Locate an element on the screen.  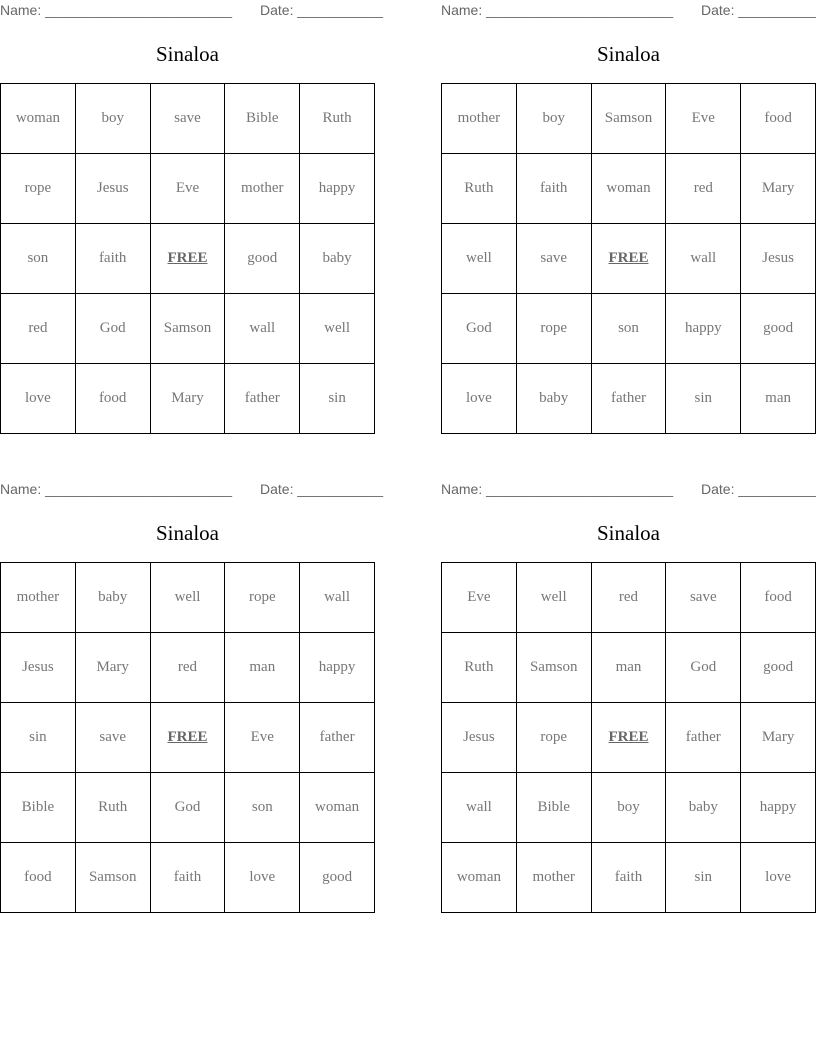
grid-row: food Samson faith love good is located at coordinates (187, 877).